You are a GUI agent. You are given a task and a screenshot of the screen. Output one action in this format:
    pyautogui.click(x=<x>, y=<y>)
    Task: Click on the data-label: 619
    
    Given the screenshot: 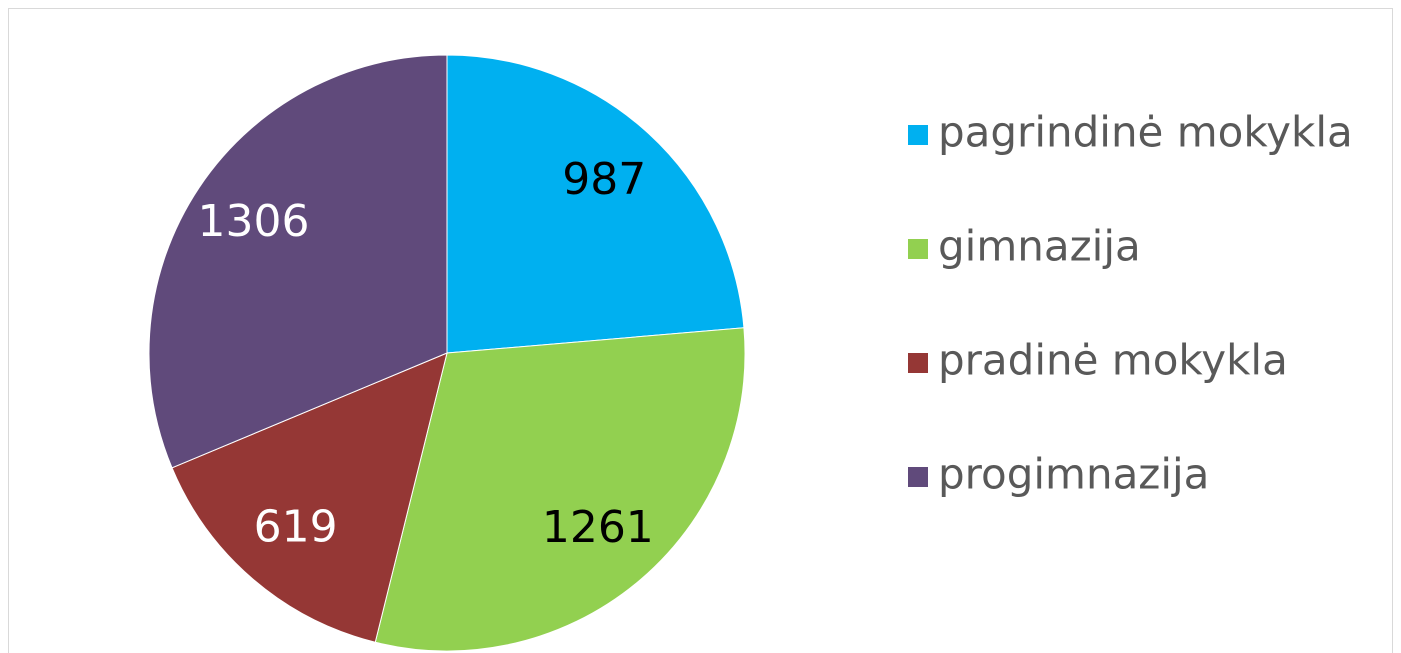 What is the action you would take?
    pyautogui.click(x=296, y=526)
    